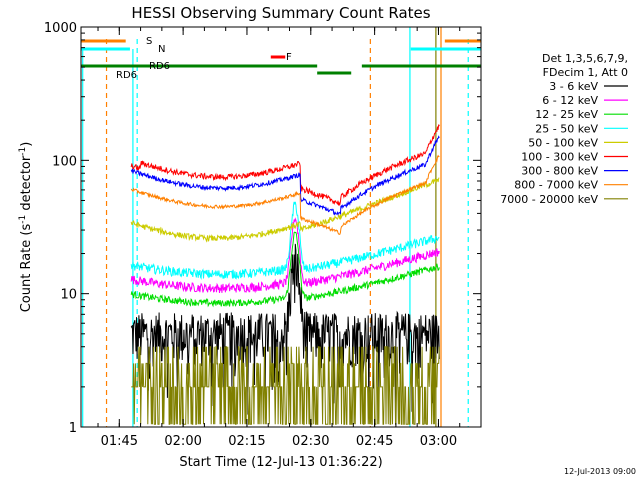 Image resolution: width=640 pixels, height=480 pixels. What do you see at coordinates (280, 462) in the screenshot?
I see `x-axis-label: Start Time (12-Jul-13 01:36:22)` at bounding box center [280, 462].